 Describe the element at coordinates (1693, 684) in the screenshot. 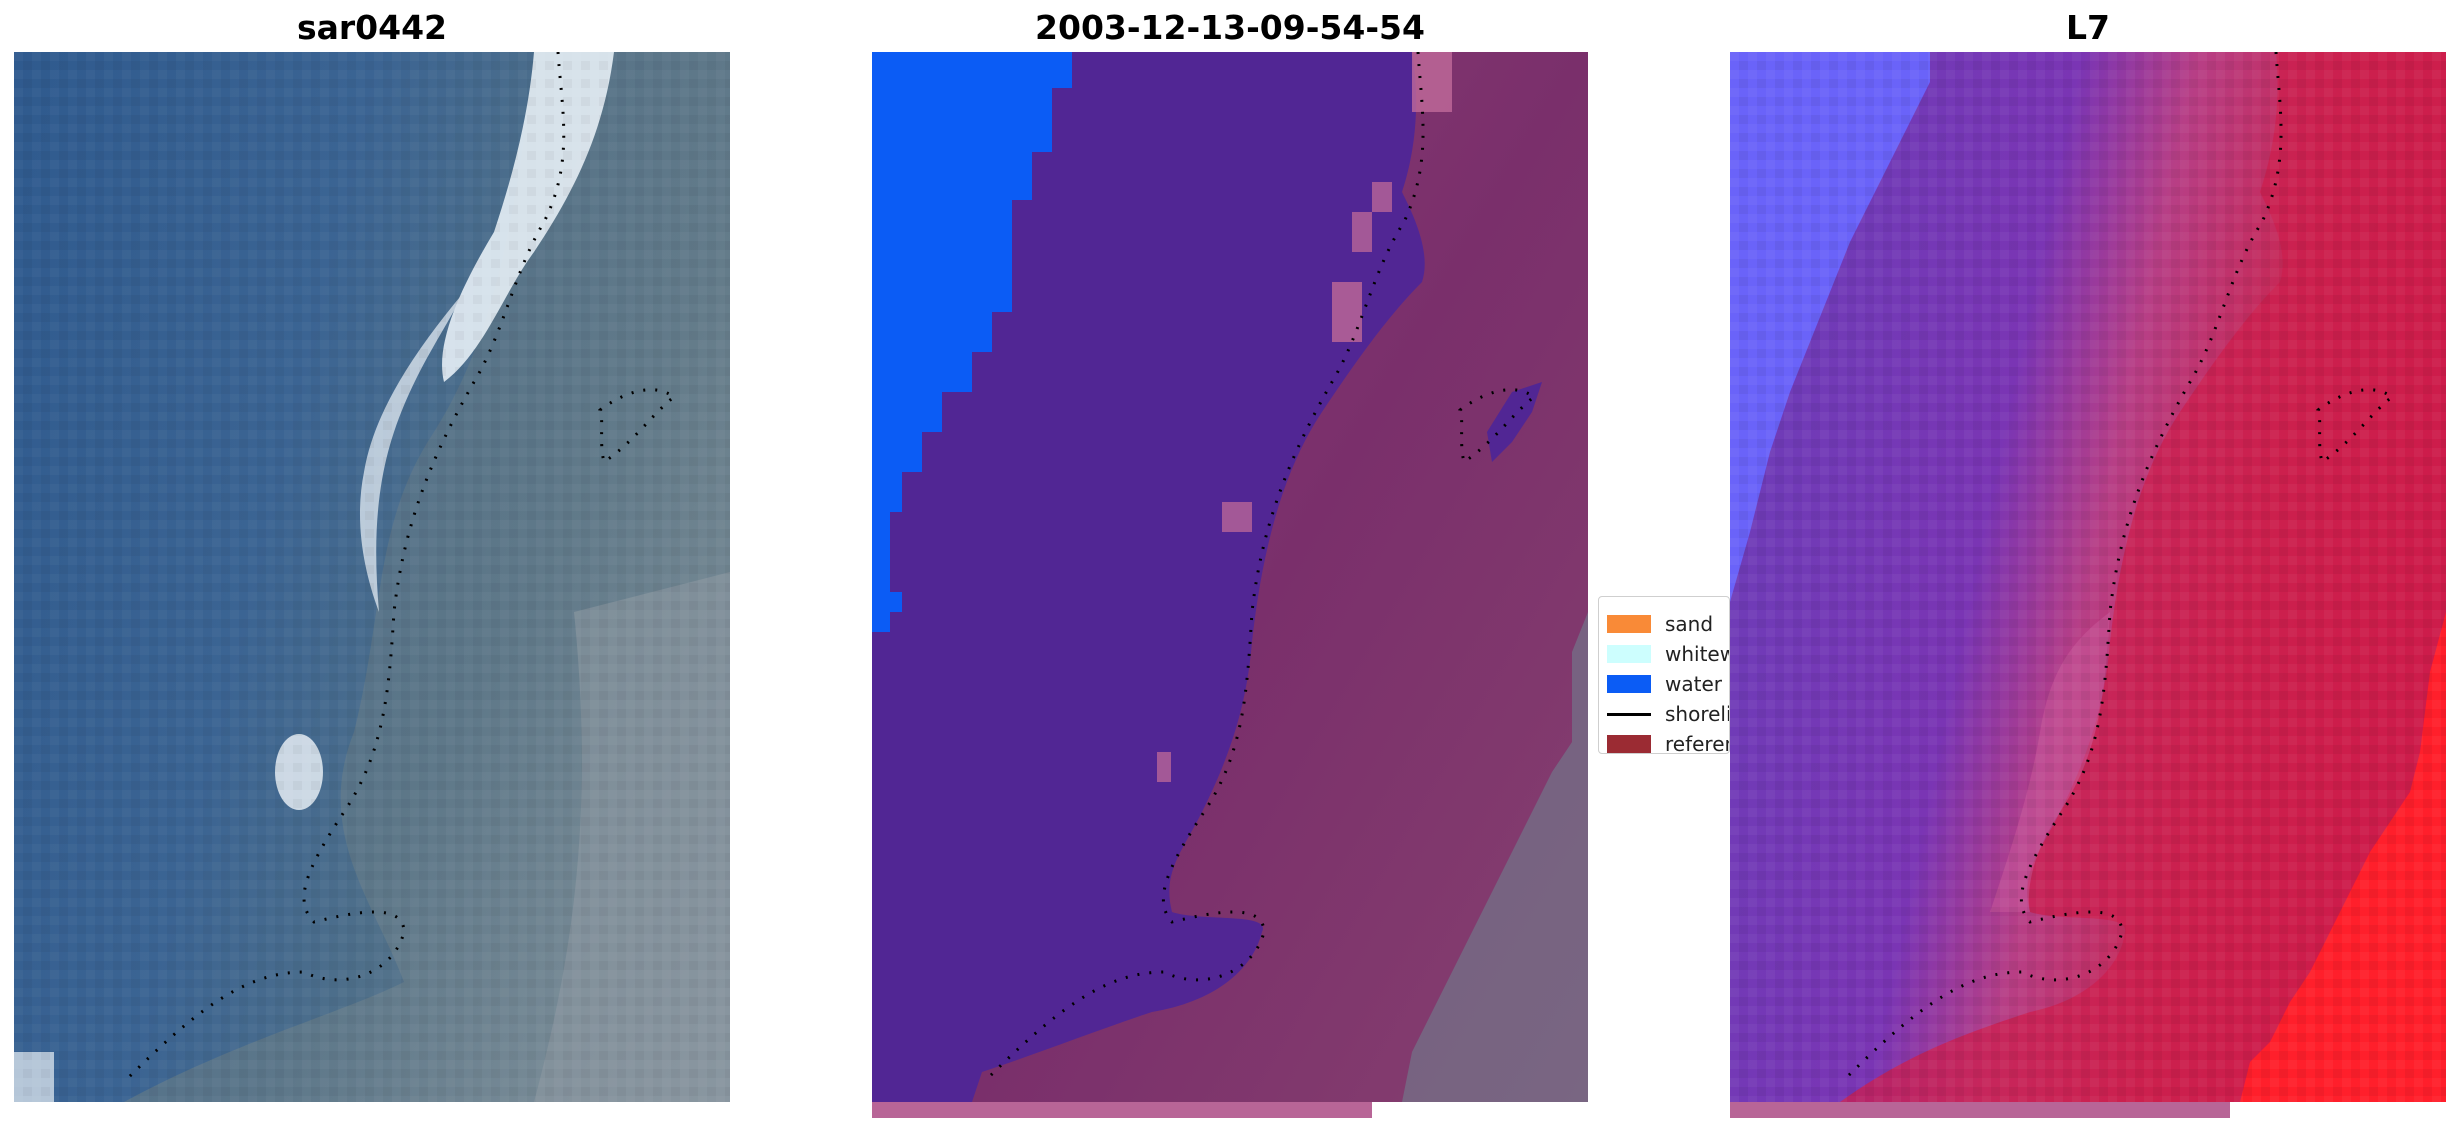

I see `legend-label-water: water` at that location.